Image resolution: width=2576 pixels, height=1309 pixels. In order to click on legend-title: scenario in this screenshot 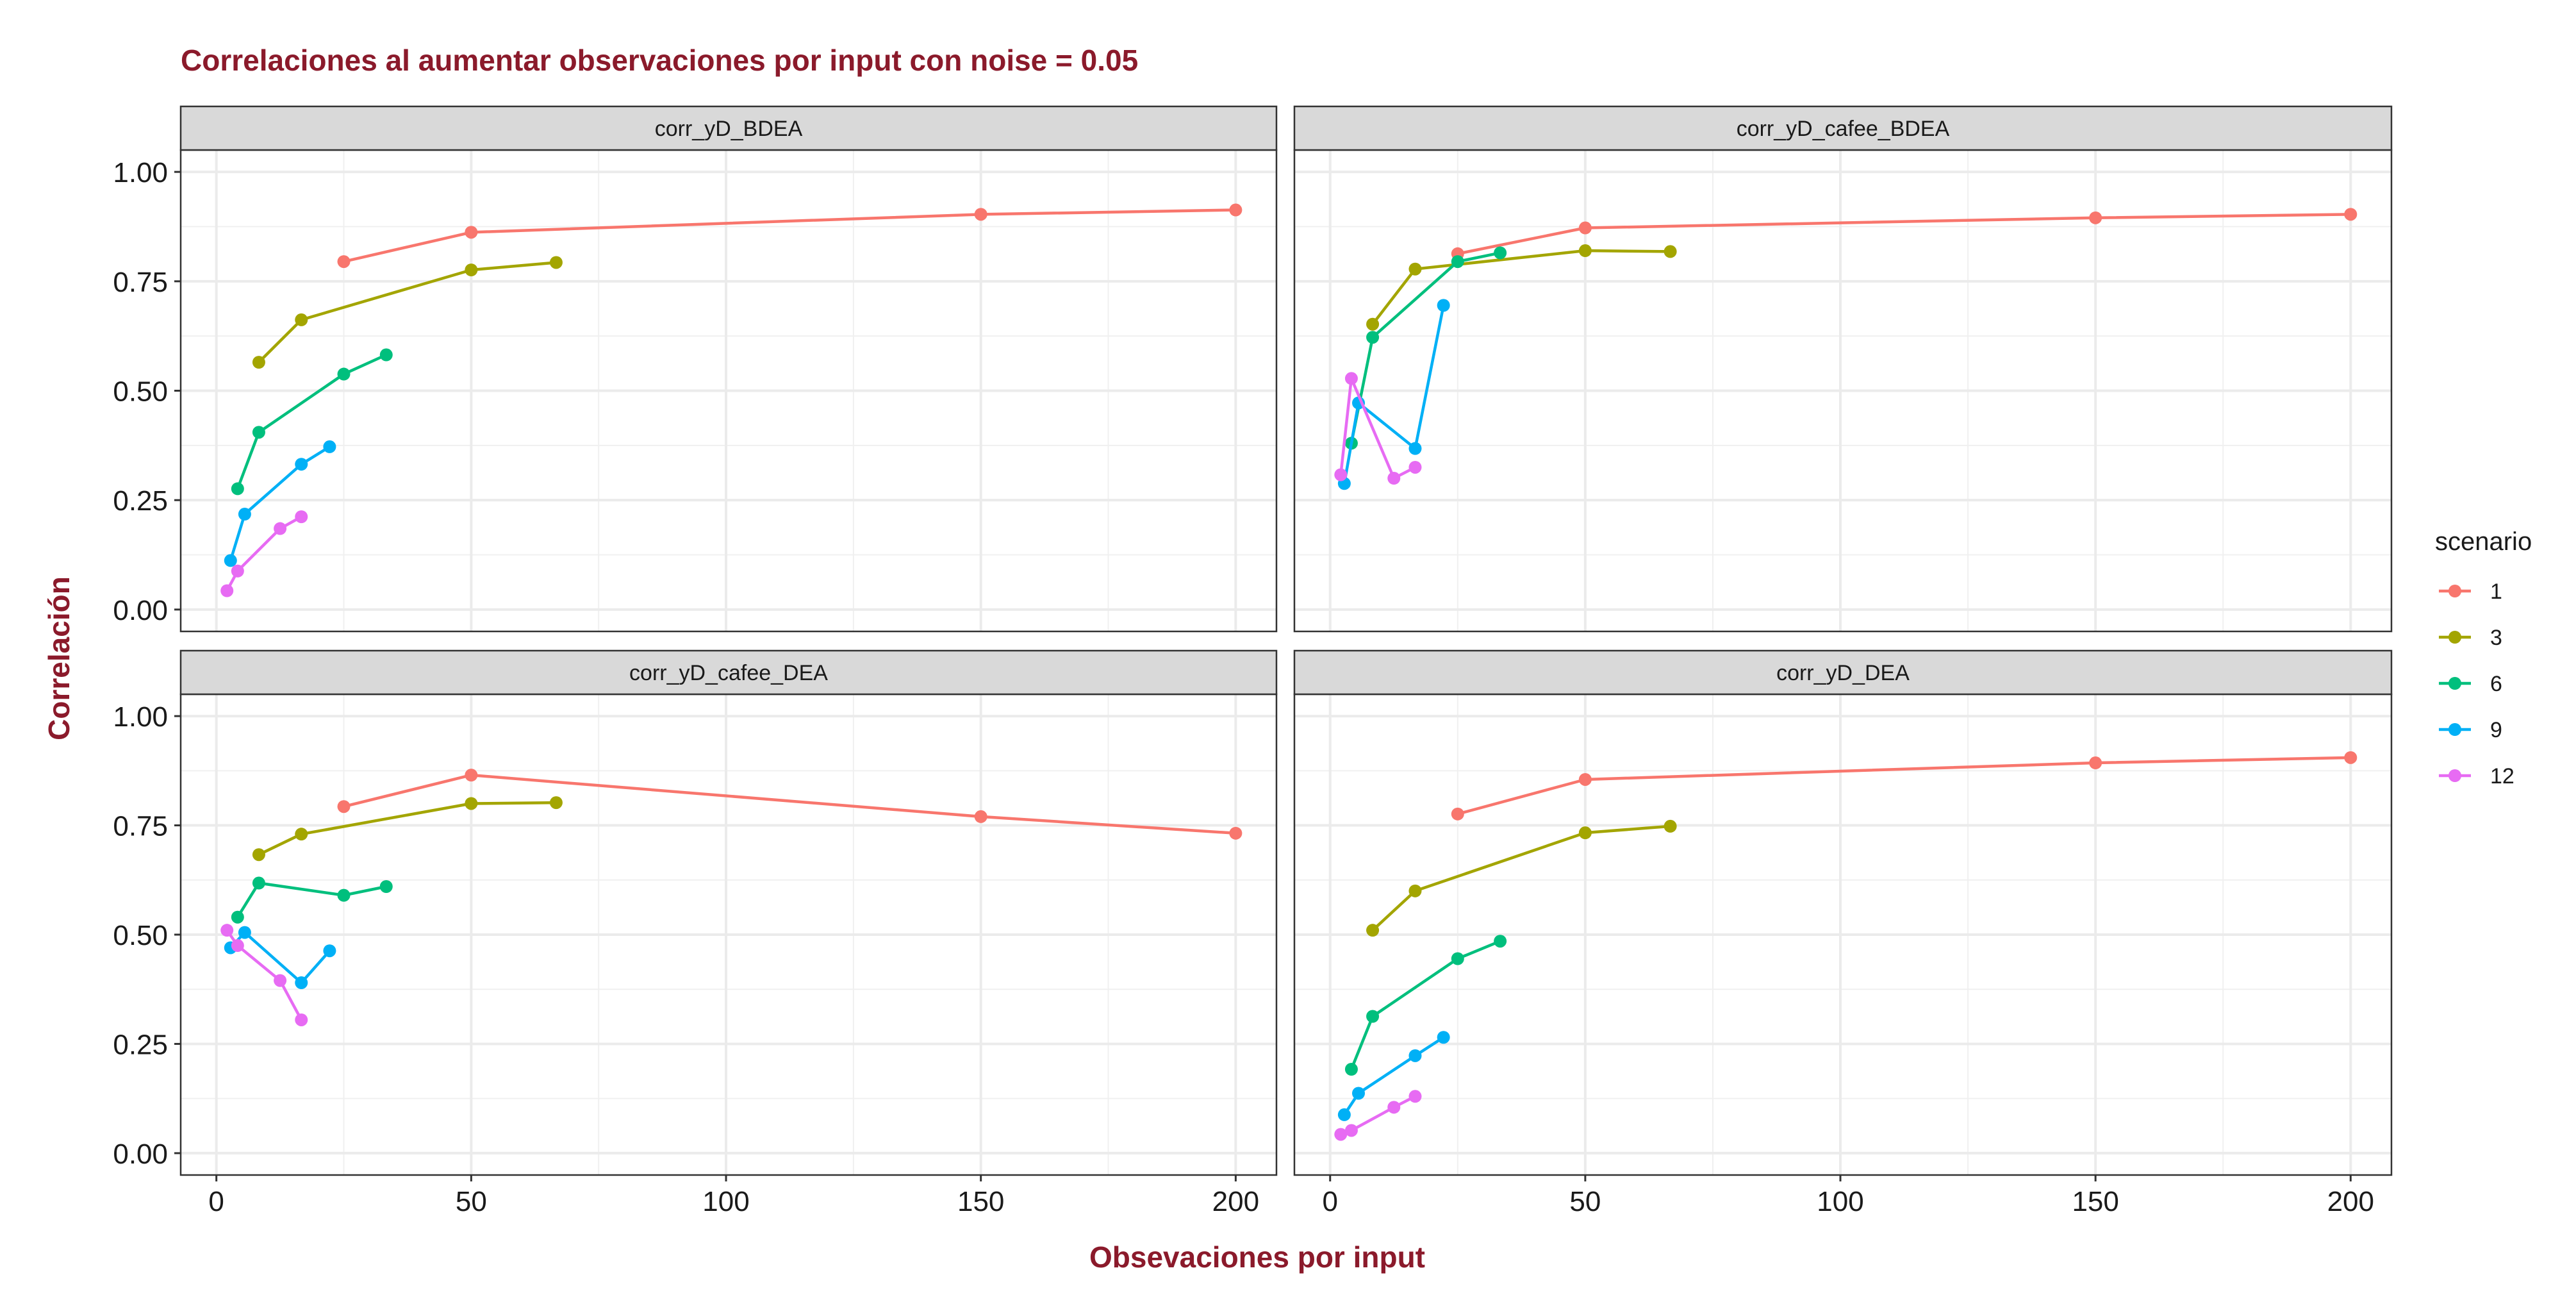, I will do `click(2483, 542)`.